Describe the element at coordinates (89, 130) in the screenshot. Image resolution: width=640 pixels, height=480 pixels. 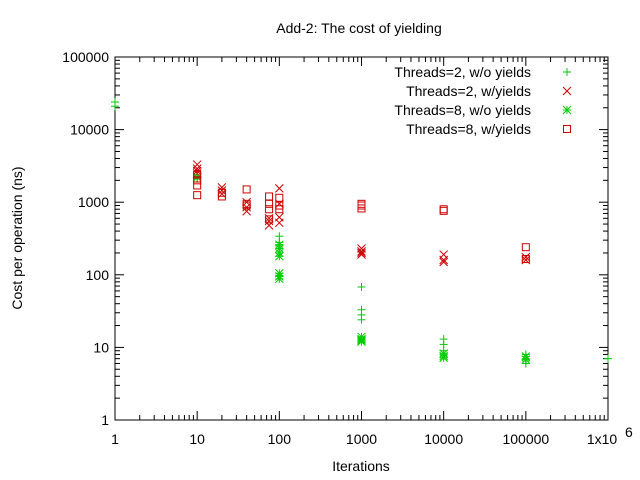
I see `y-tick-label: 10000` at that location.